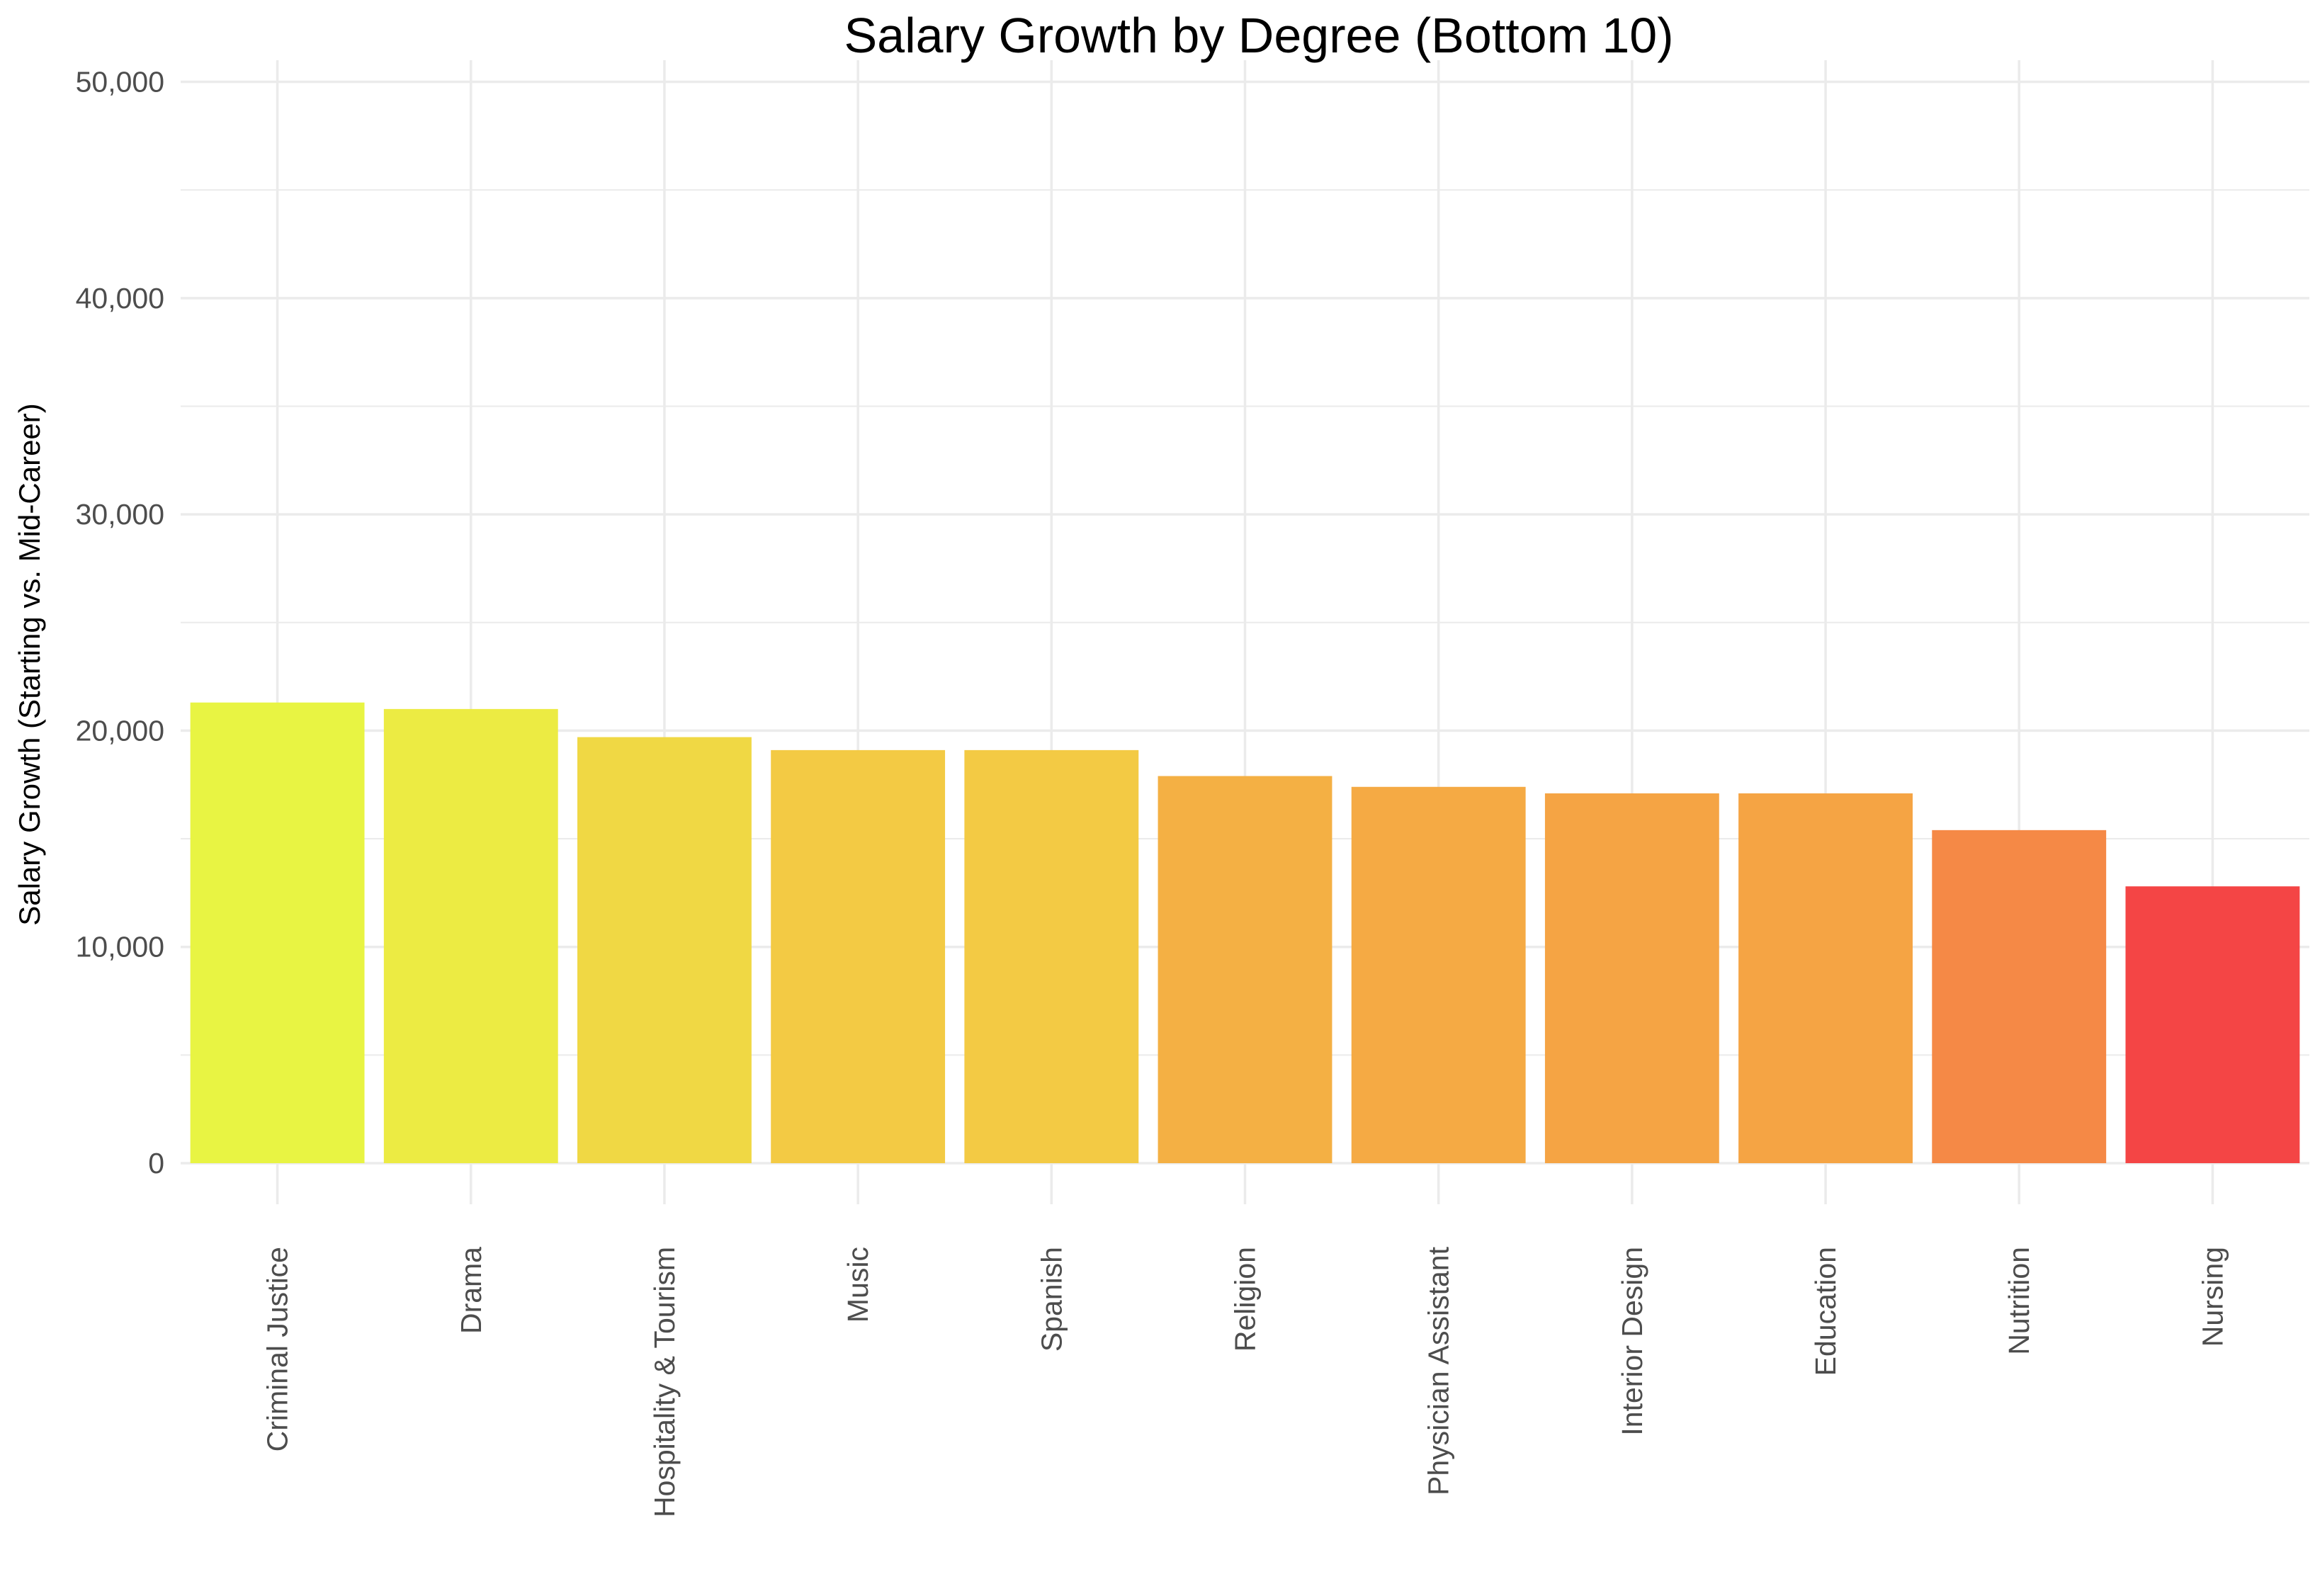 This screenshot has width=2320, height=1596. I want to click on x-tick-label: Spanish, so click(1051, 1299).